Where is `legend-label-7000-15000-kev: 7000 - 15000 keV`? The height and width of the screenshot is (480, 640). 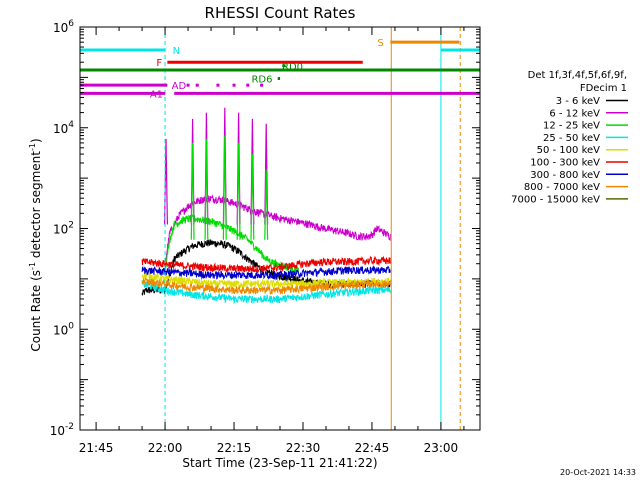
legend-label-7000-15000-kev: 7000 - 15000 keV is located at coordinates (555, 199).